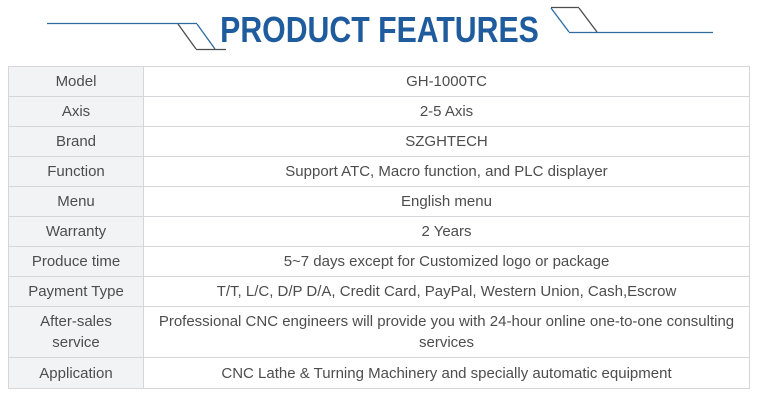 Image resolution: width=759 pixels, height=409 pixels. What do you see at coordinates (76, 332) in the screenshot?
I see `row-label: After-sales service` at bounding box center [76, 332].